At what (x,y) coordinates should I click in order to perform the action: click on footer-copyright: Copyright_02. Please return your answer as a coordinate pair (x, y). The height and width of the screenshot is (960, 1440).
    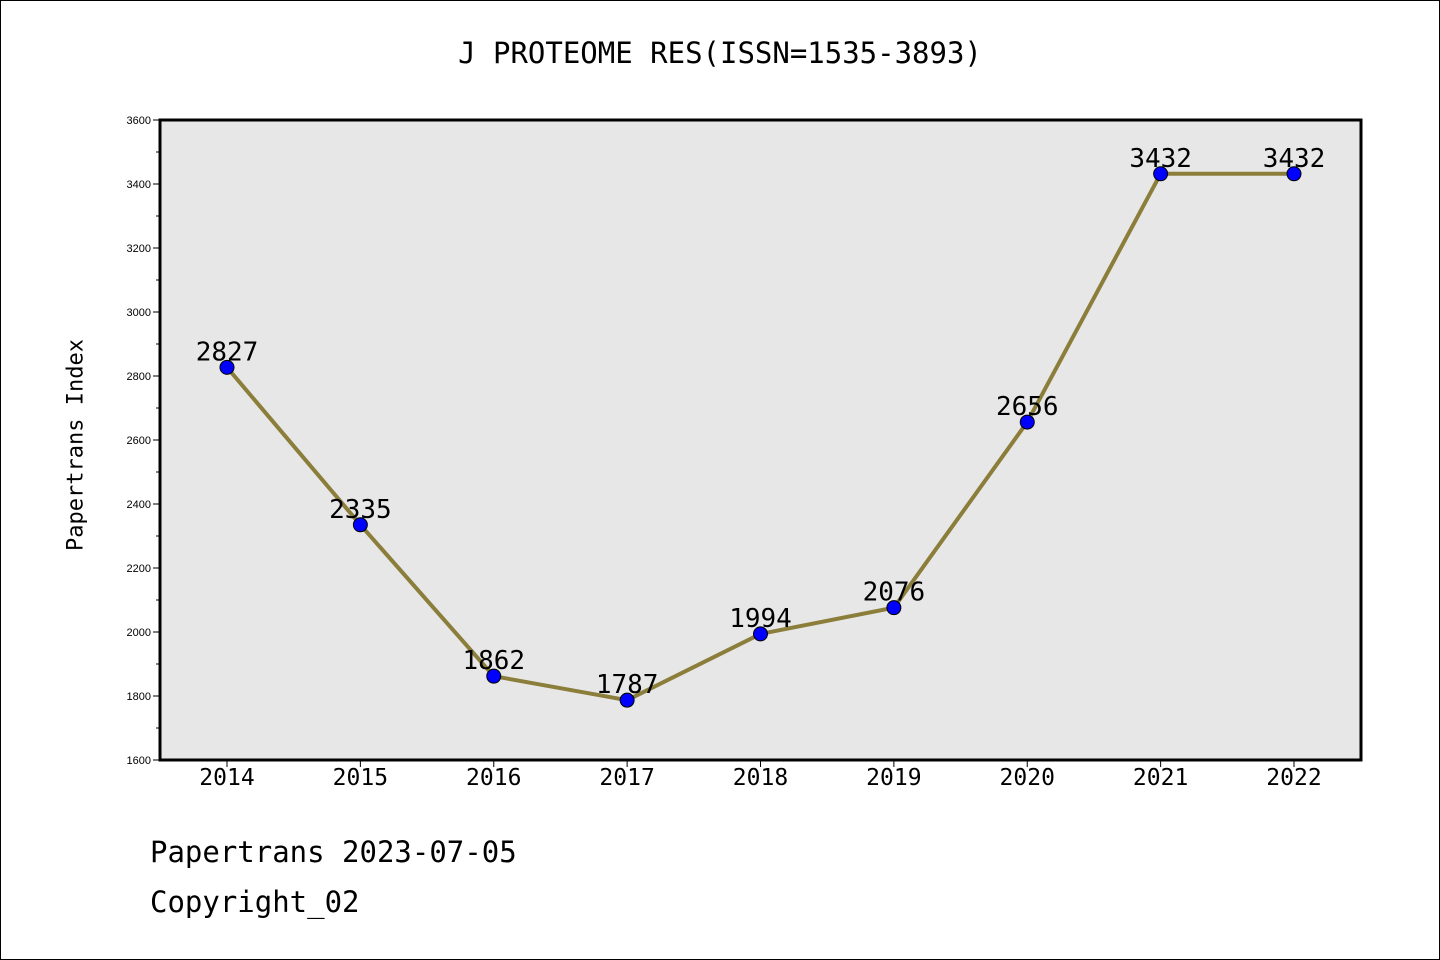
    Looking at the image, I should click on (255, 902).